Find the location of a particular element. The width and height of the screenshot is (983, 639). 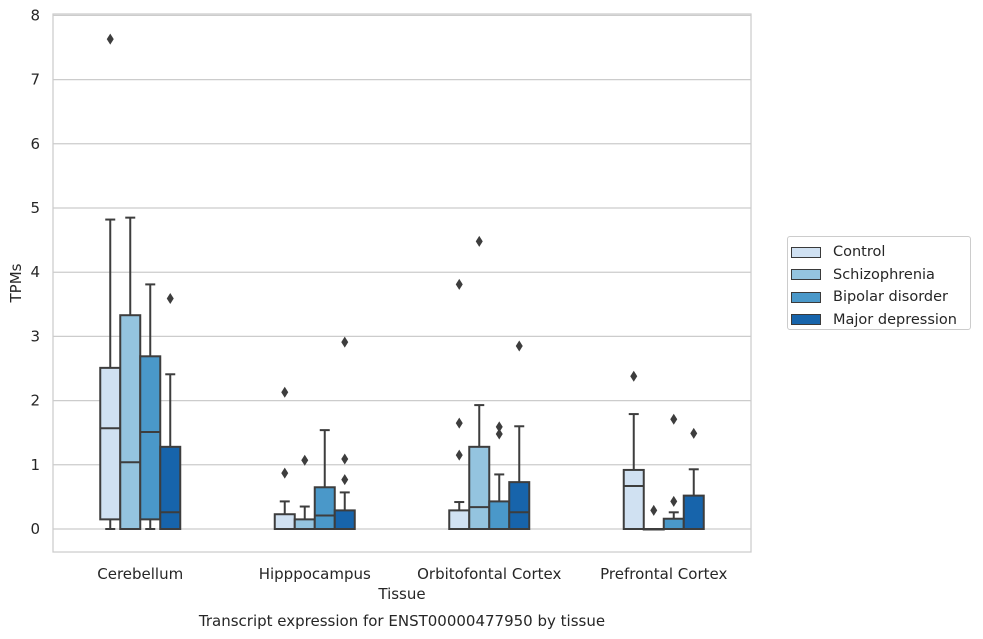

legend-item: Schizophrenia is located at coordinates (880, 275).